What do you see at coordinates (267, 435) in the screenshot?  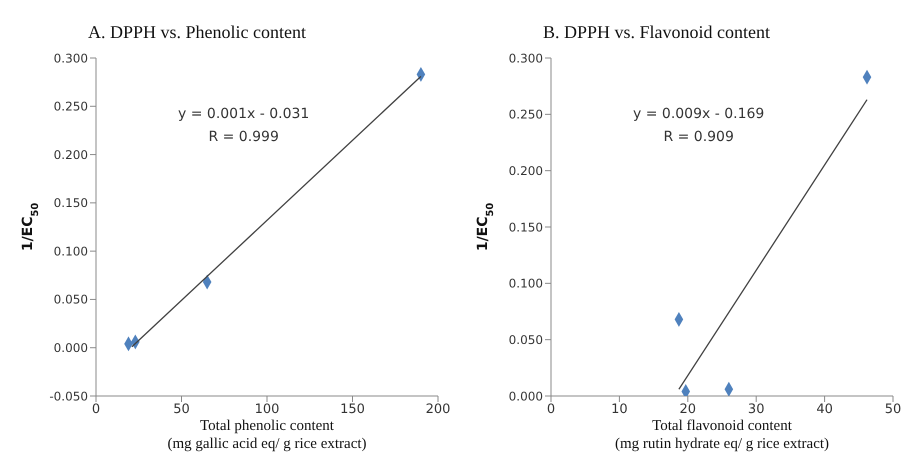 I see `x-axis-title: Total phenolic content (mg gallic acid eq/ g rice extract)` at bounding box center [267, 435].